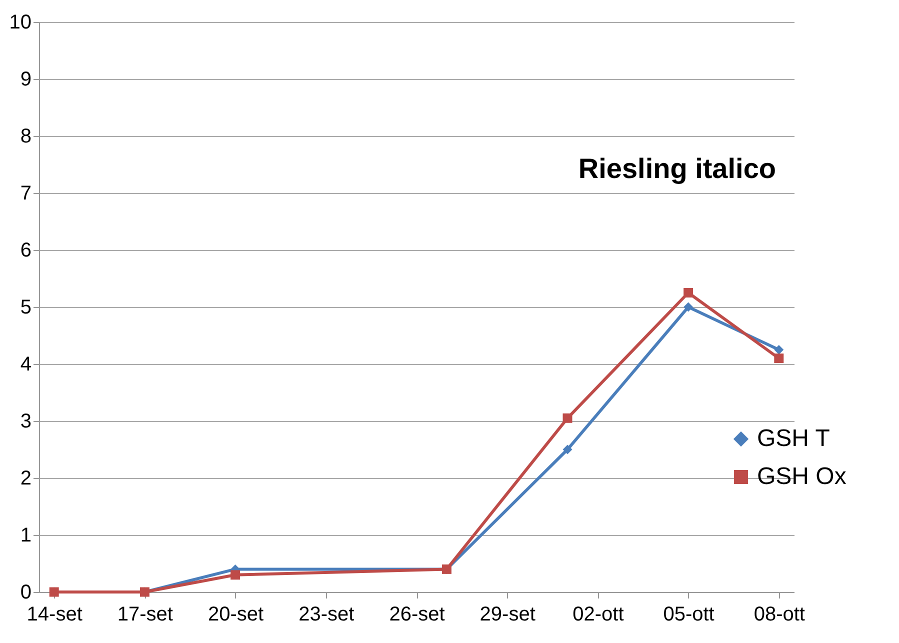 The image size is (899, 643). Describe the element at coordinates (26, 79) in the screenshot. I see `y-tick-label: 9` at that location.